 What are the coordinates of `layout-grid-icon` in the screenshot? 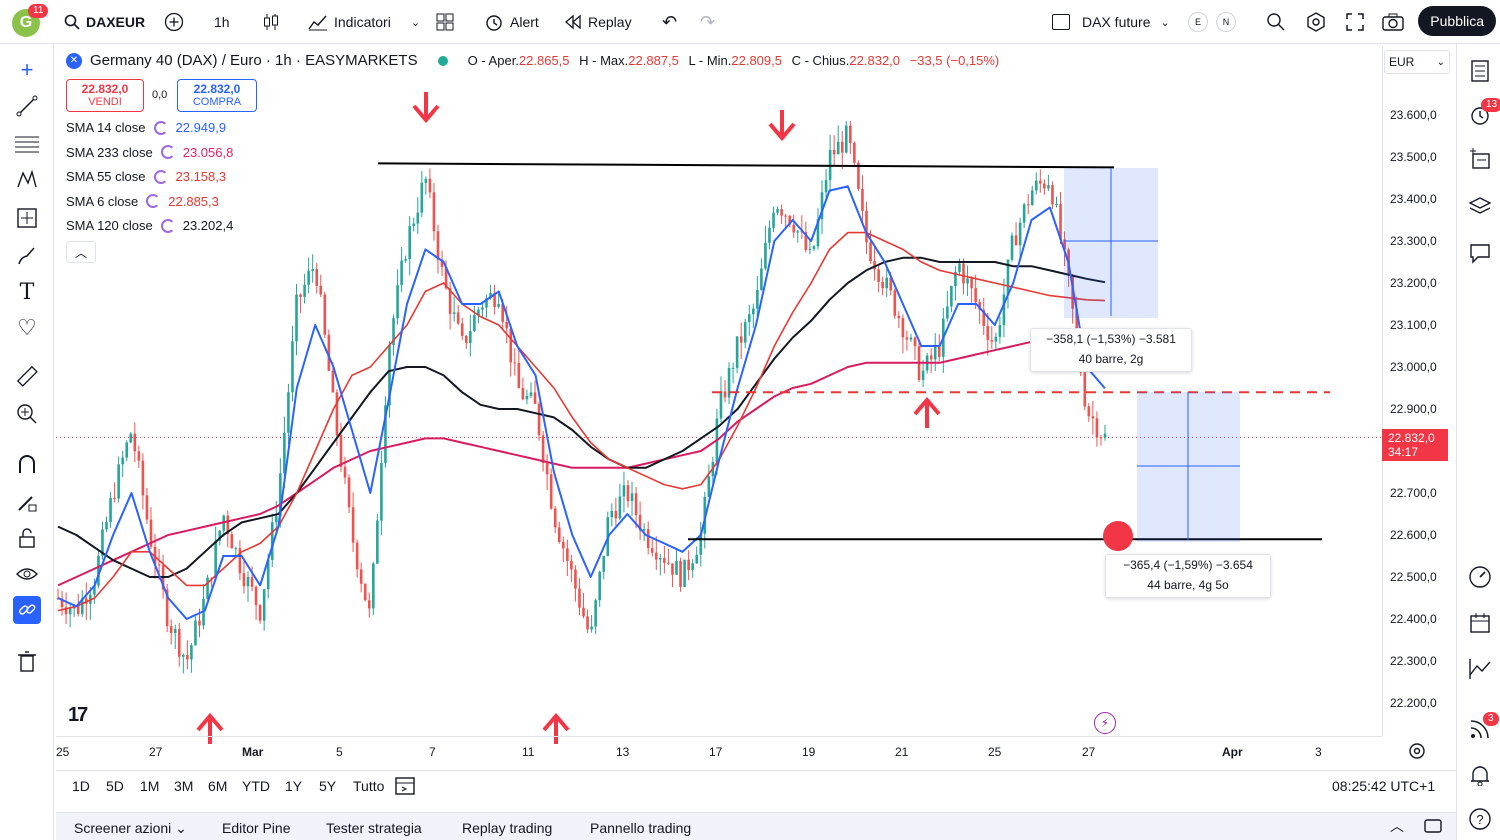 It's located at (445, 22).